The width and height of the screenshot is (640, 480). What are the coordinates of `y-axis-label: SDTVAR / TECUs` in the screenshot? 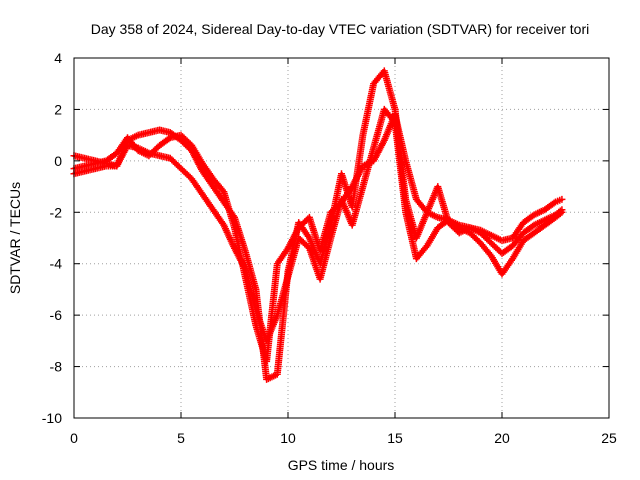 It's located at (15, 238).